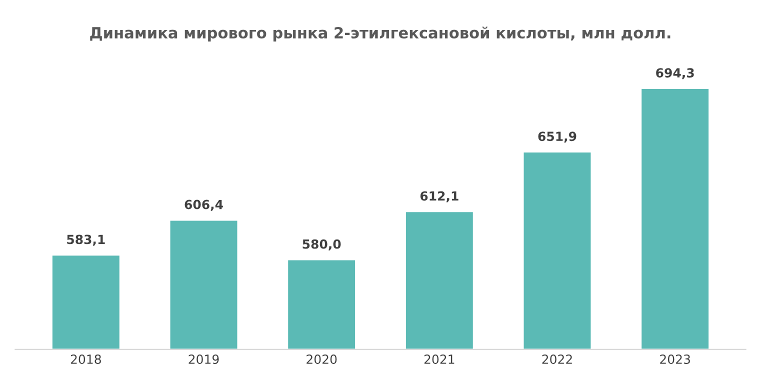  What do you see at coordinates (203, 205) in the screenshot?
I see `data-label: 606,4` at bounding box center [203, 205].